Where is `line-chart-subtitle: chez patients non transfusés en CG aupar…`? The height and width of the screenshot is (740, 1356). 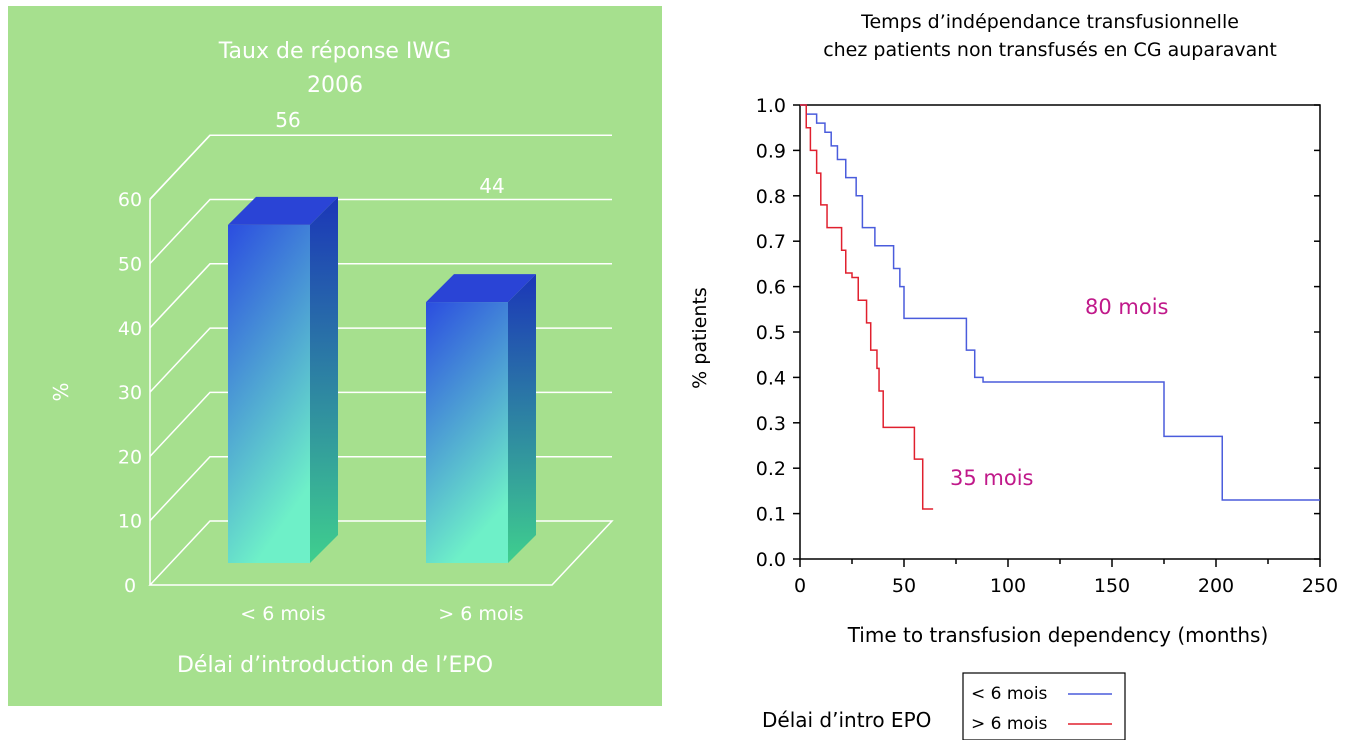 line-chart-subtitle: chez patients non transfusés en CG aupar… is located at coordinates (1050, 50).